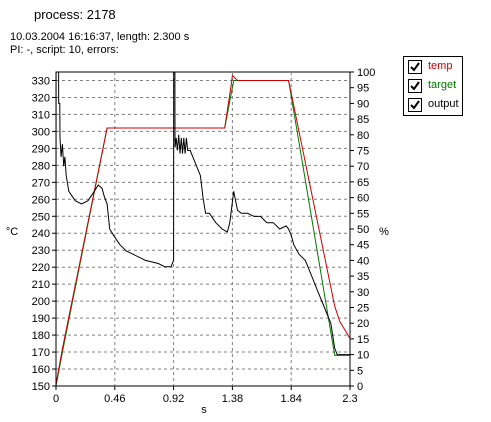 The image size is (491, 422). What do you see at coordinates (363, 277) in the screenshot?
I see `y2-tick-label: 35` at bounding box center [363, 277].